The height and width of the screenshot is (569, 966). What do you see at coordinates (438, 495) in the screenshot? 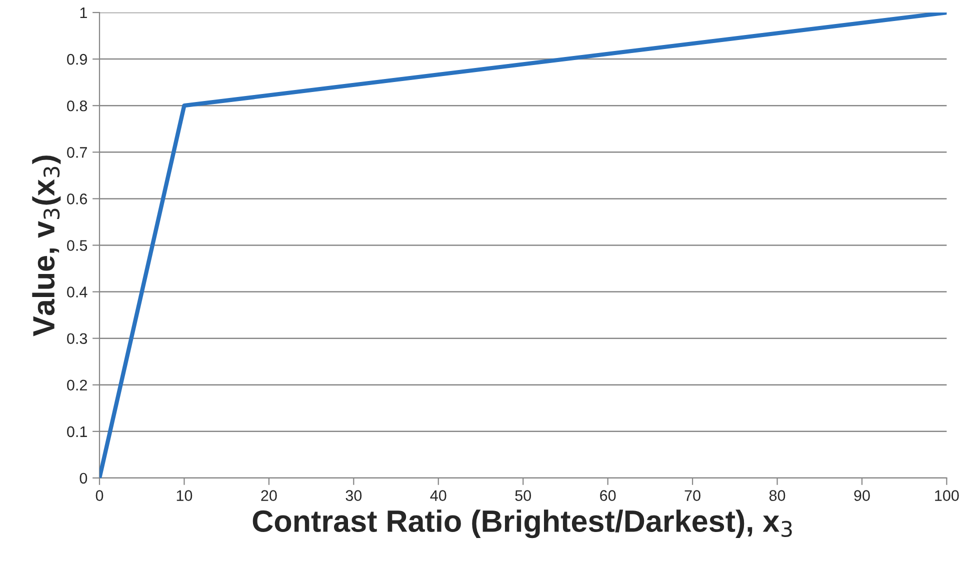
I see `x-tick-label: 40` at bounding box center [438, 495].